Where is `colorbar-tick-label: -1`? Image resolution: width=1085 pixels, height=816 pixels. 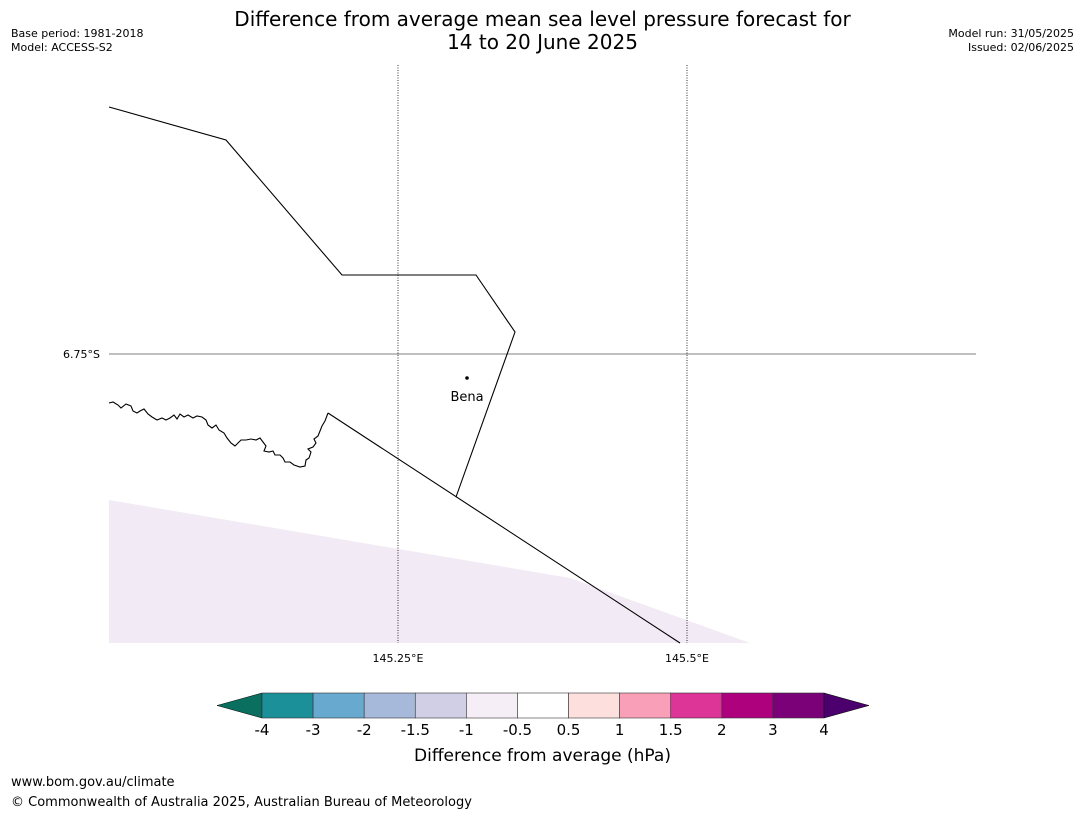
colorbar-tick-label: -1 is located at coordinates (466, 730).